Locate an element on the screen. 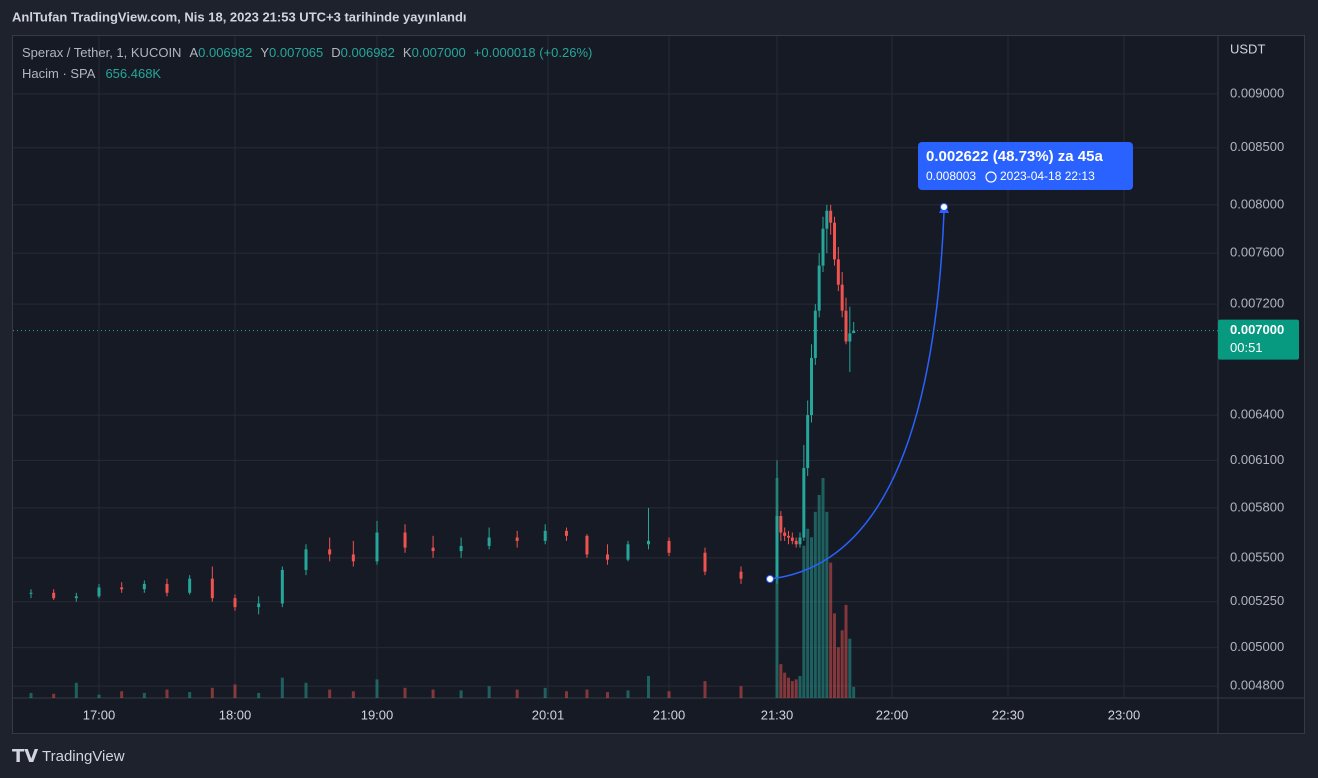 Image resolution: width=1318 pixels, height=778 pixels. footer: 𝗧𝗩 TradingView is located at coordinates (68, 756).